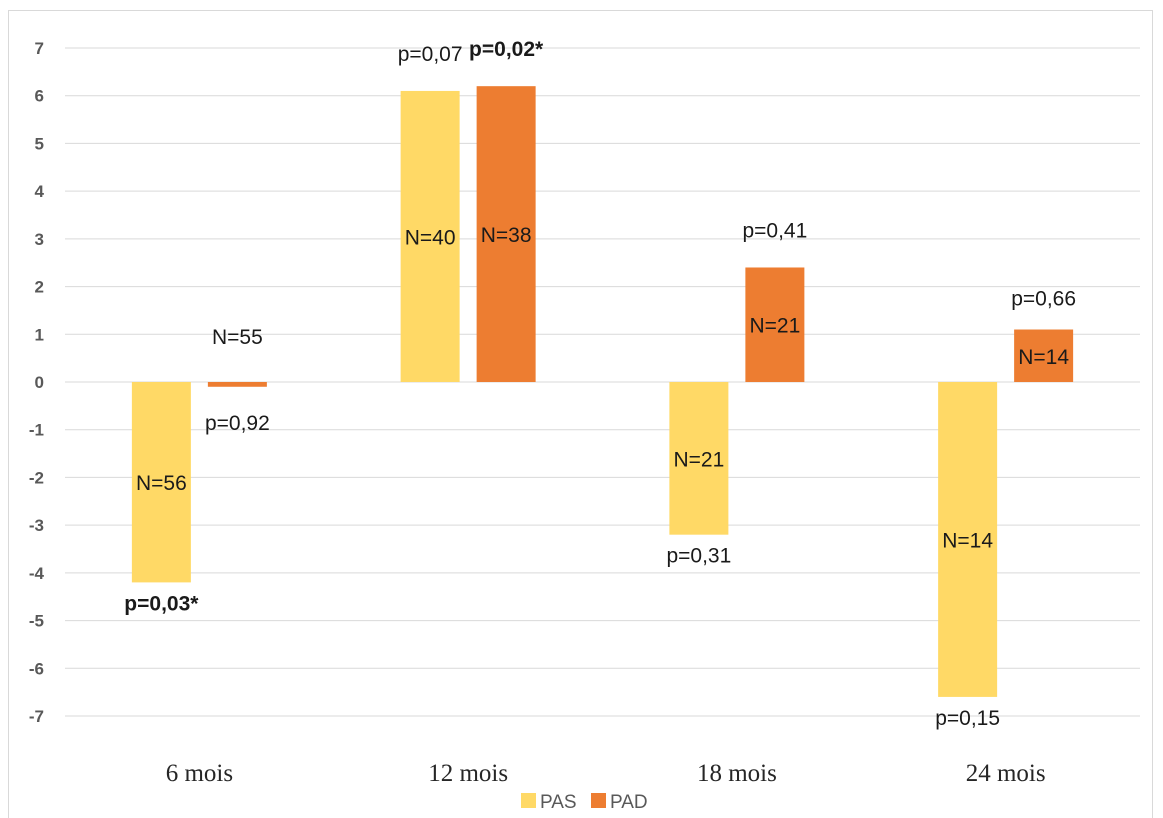  I want to click on n-label: N=55, so click(237, 337).